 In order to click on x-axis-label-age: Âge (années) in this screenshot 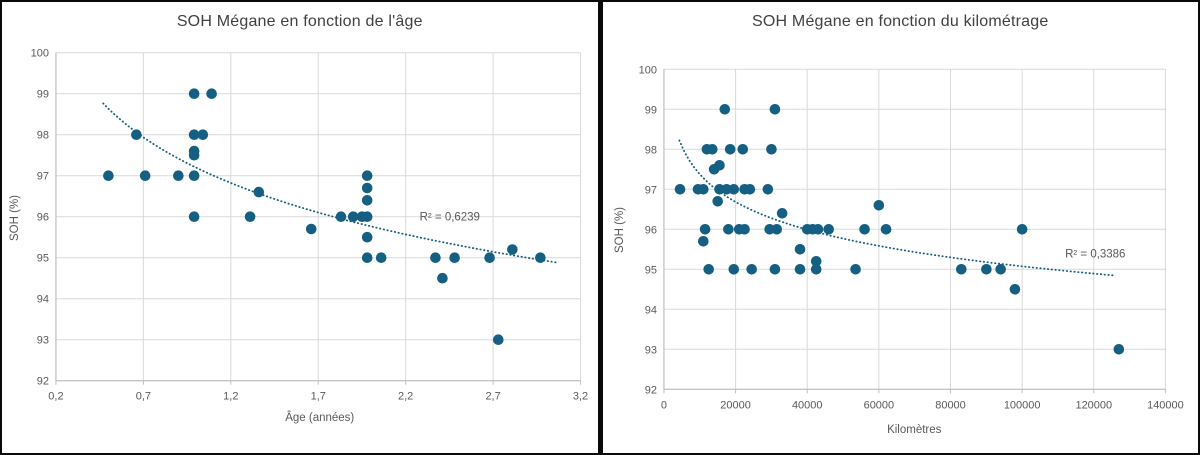, I will do `click(320, 418)`.